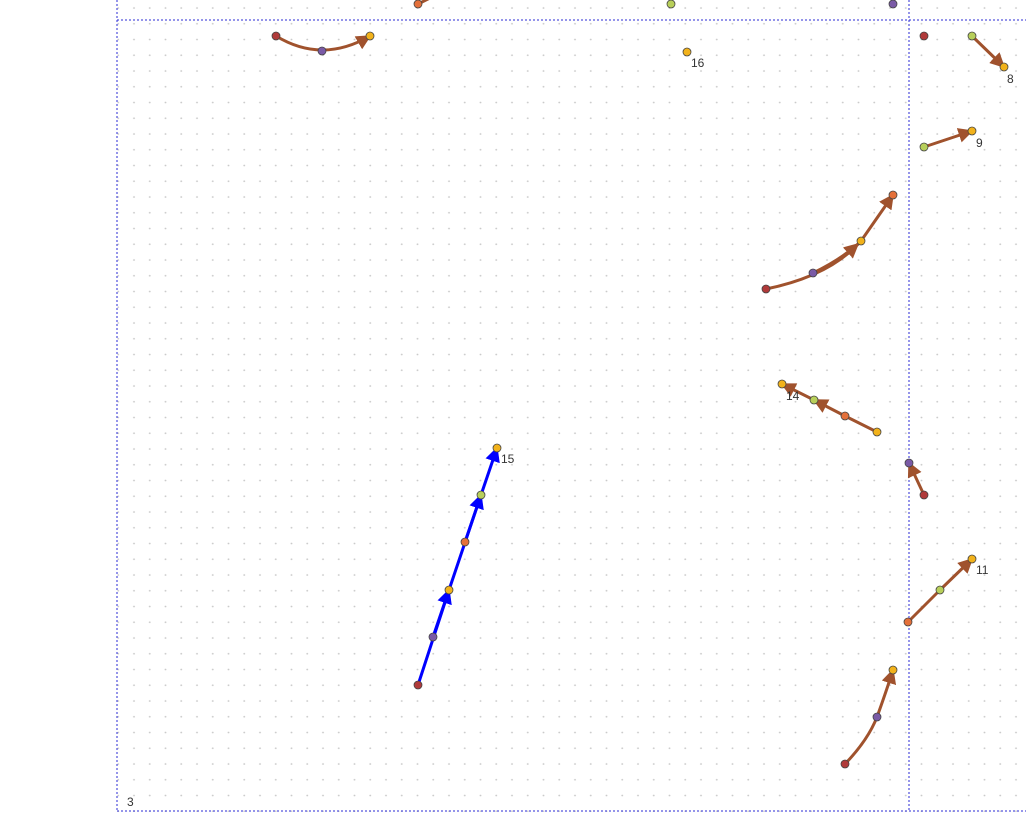  I want to click on edge-14-seg-c, so click(798, 392).